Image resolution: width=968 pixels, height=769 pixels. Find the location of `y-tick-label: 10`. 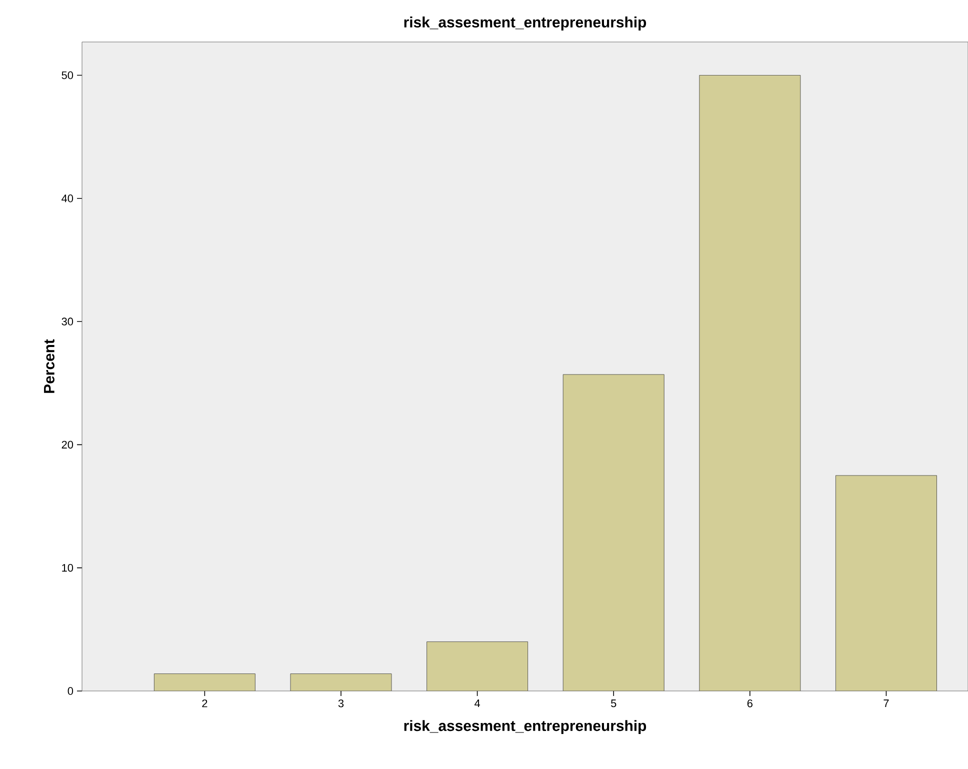

y-tick-label: 10 is located at coordinates (68, 568).